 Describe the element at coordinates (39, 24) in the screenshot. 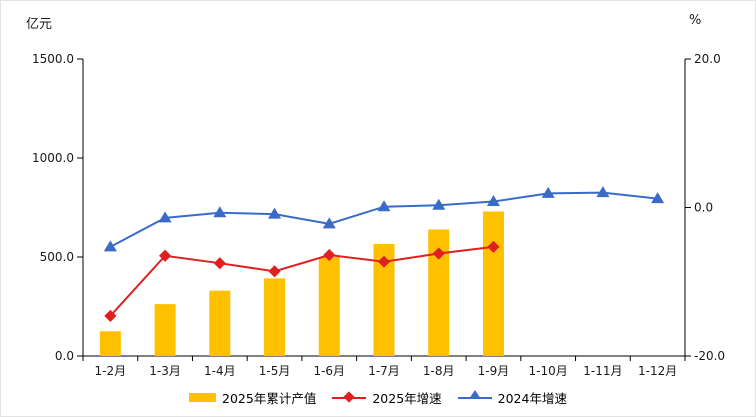

I see `left-axis-unit-label: 亿元` at that location.